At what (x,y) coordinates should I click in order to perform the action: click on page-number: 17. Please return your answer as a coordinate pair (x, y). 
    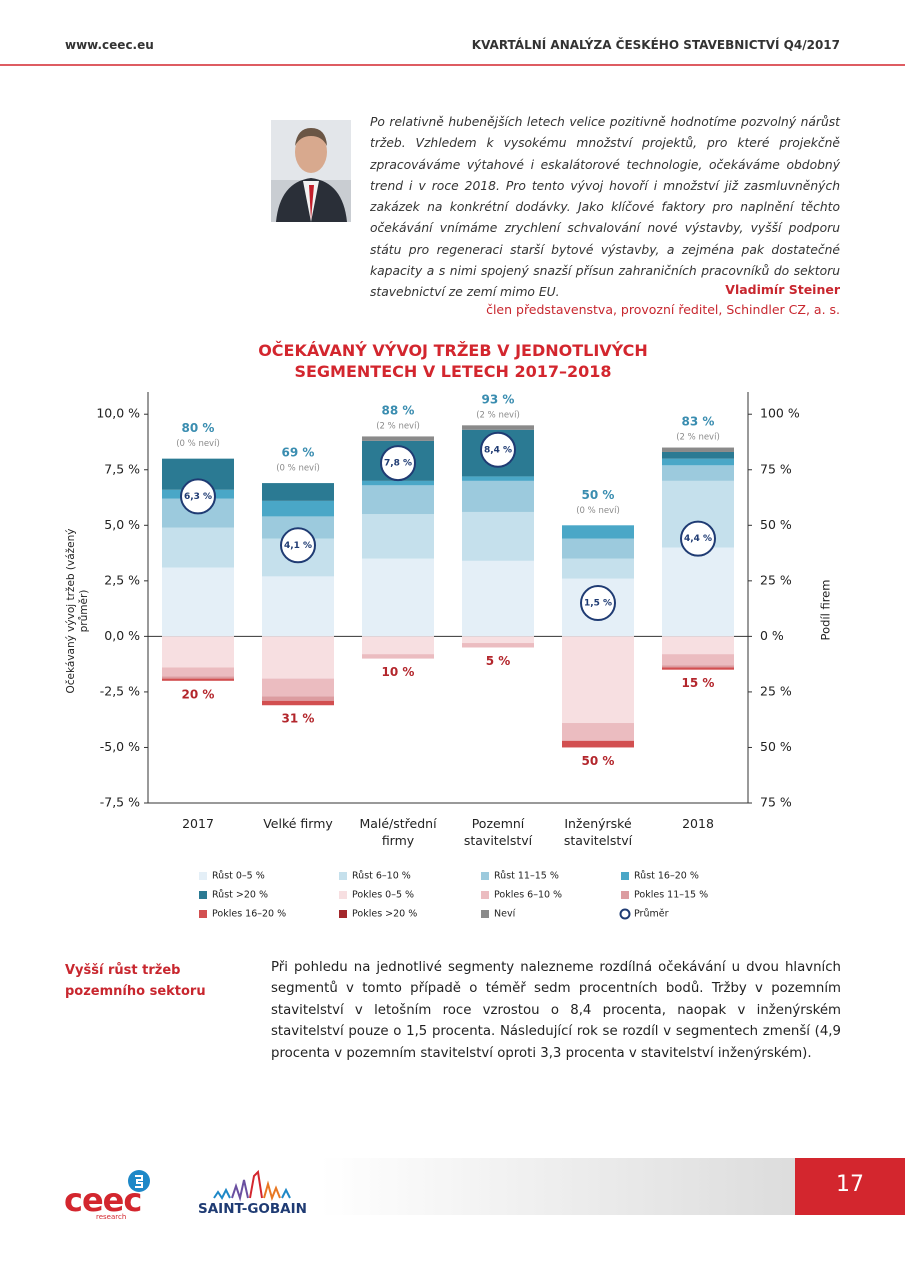
    Looking at the image, I should click on (850, 1184).